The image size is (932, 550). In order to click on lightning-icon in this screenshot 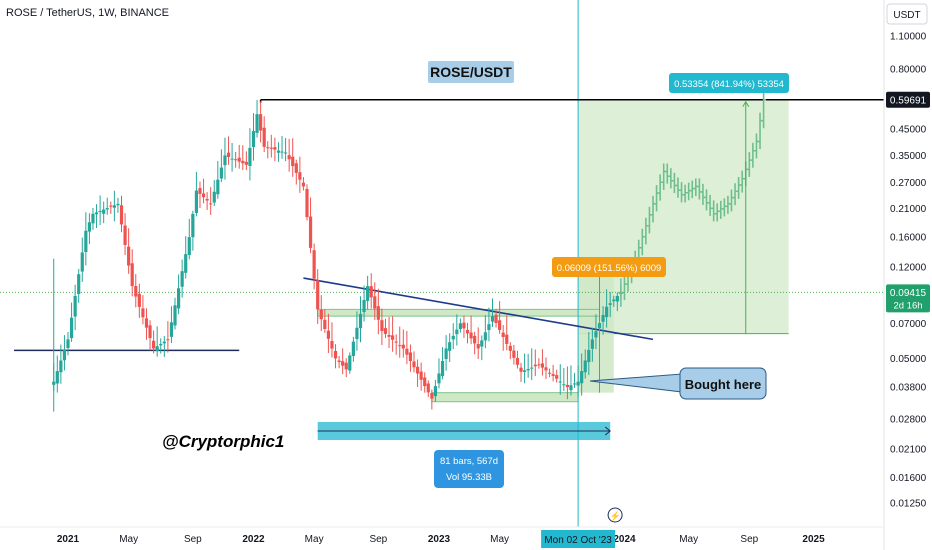, I will do `click(615, 515)`.